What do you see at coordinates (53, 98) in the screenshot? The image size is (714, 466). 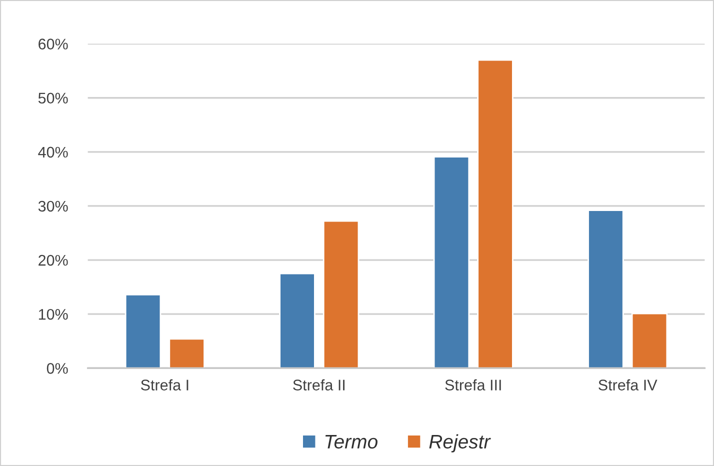 I see `y-tick-label: 50%` at bounding box center [53, 98].